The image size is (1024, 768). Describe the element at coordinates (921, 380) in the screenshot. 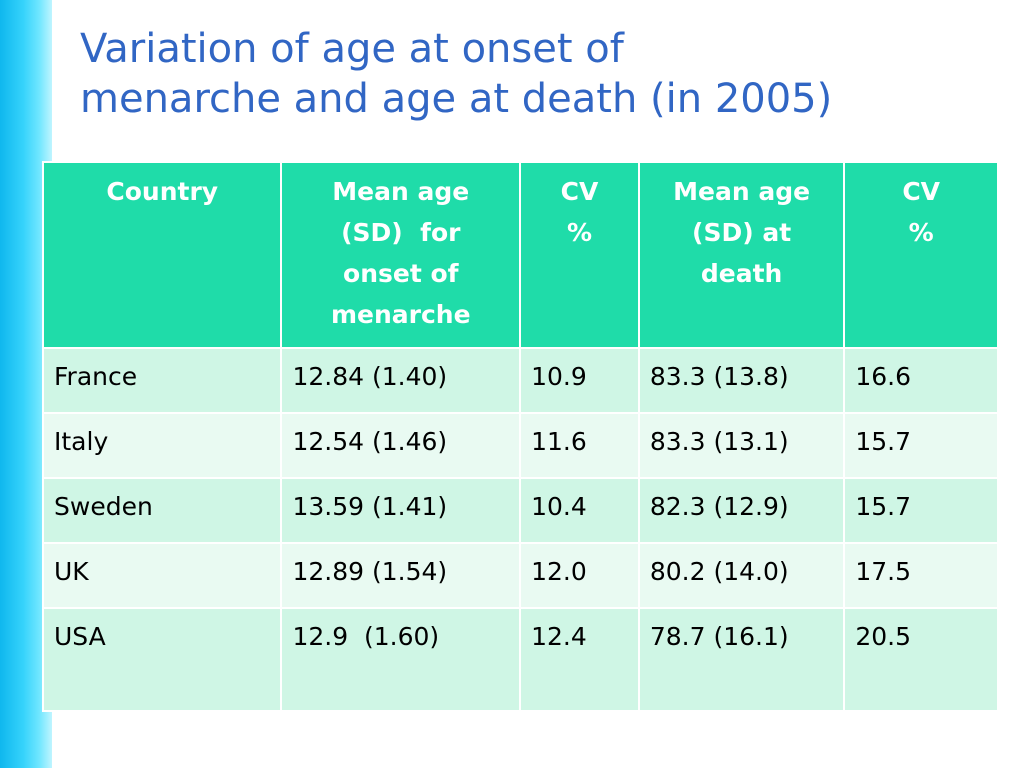

I see `cell-death-cv: 16.6` at that location.